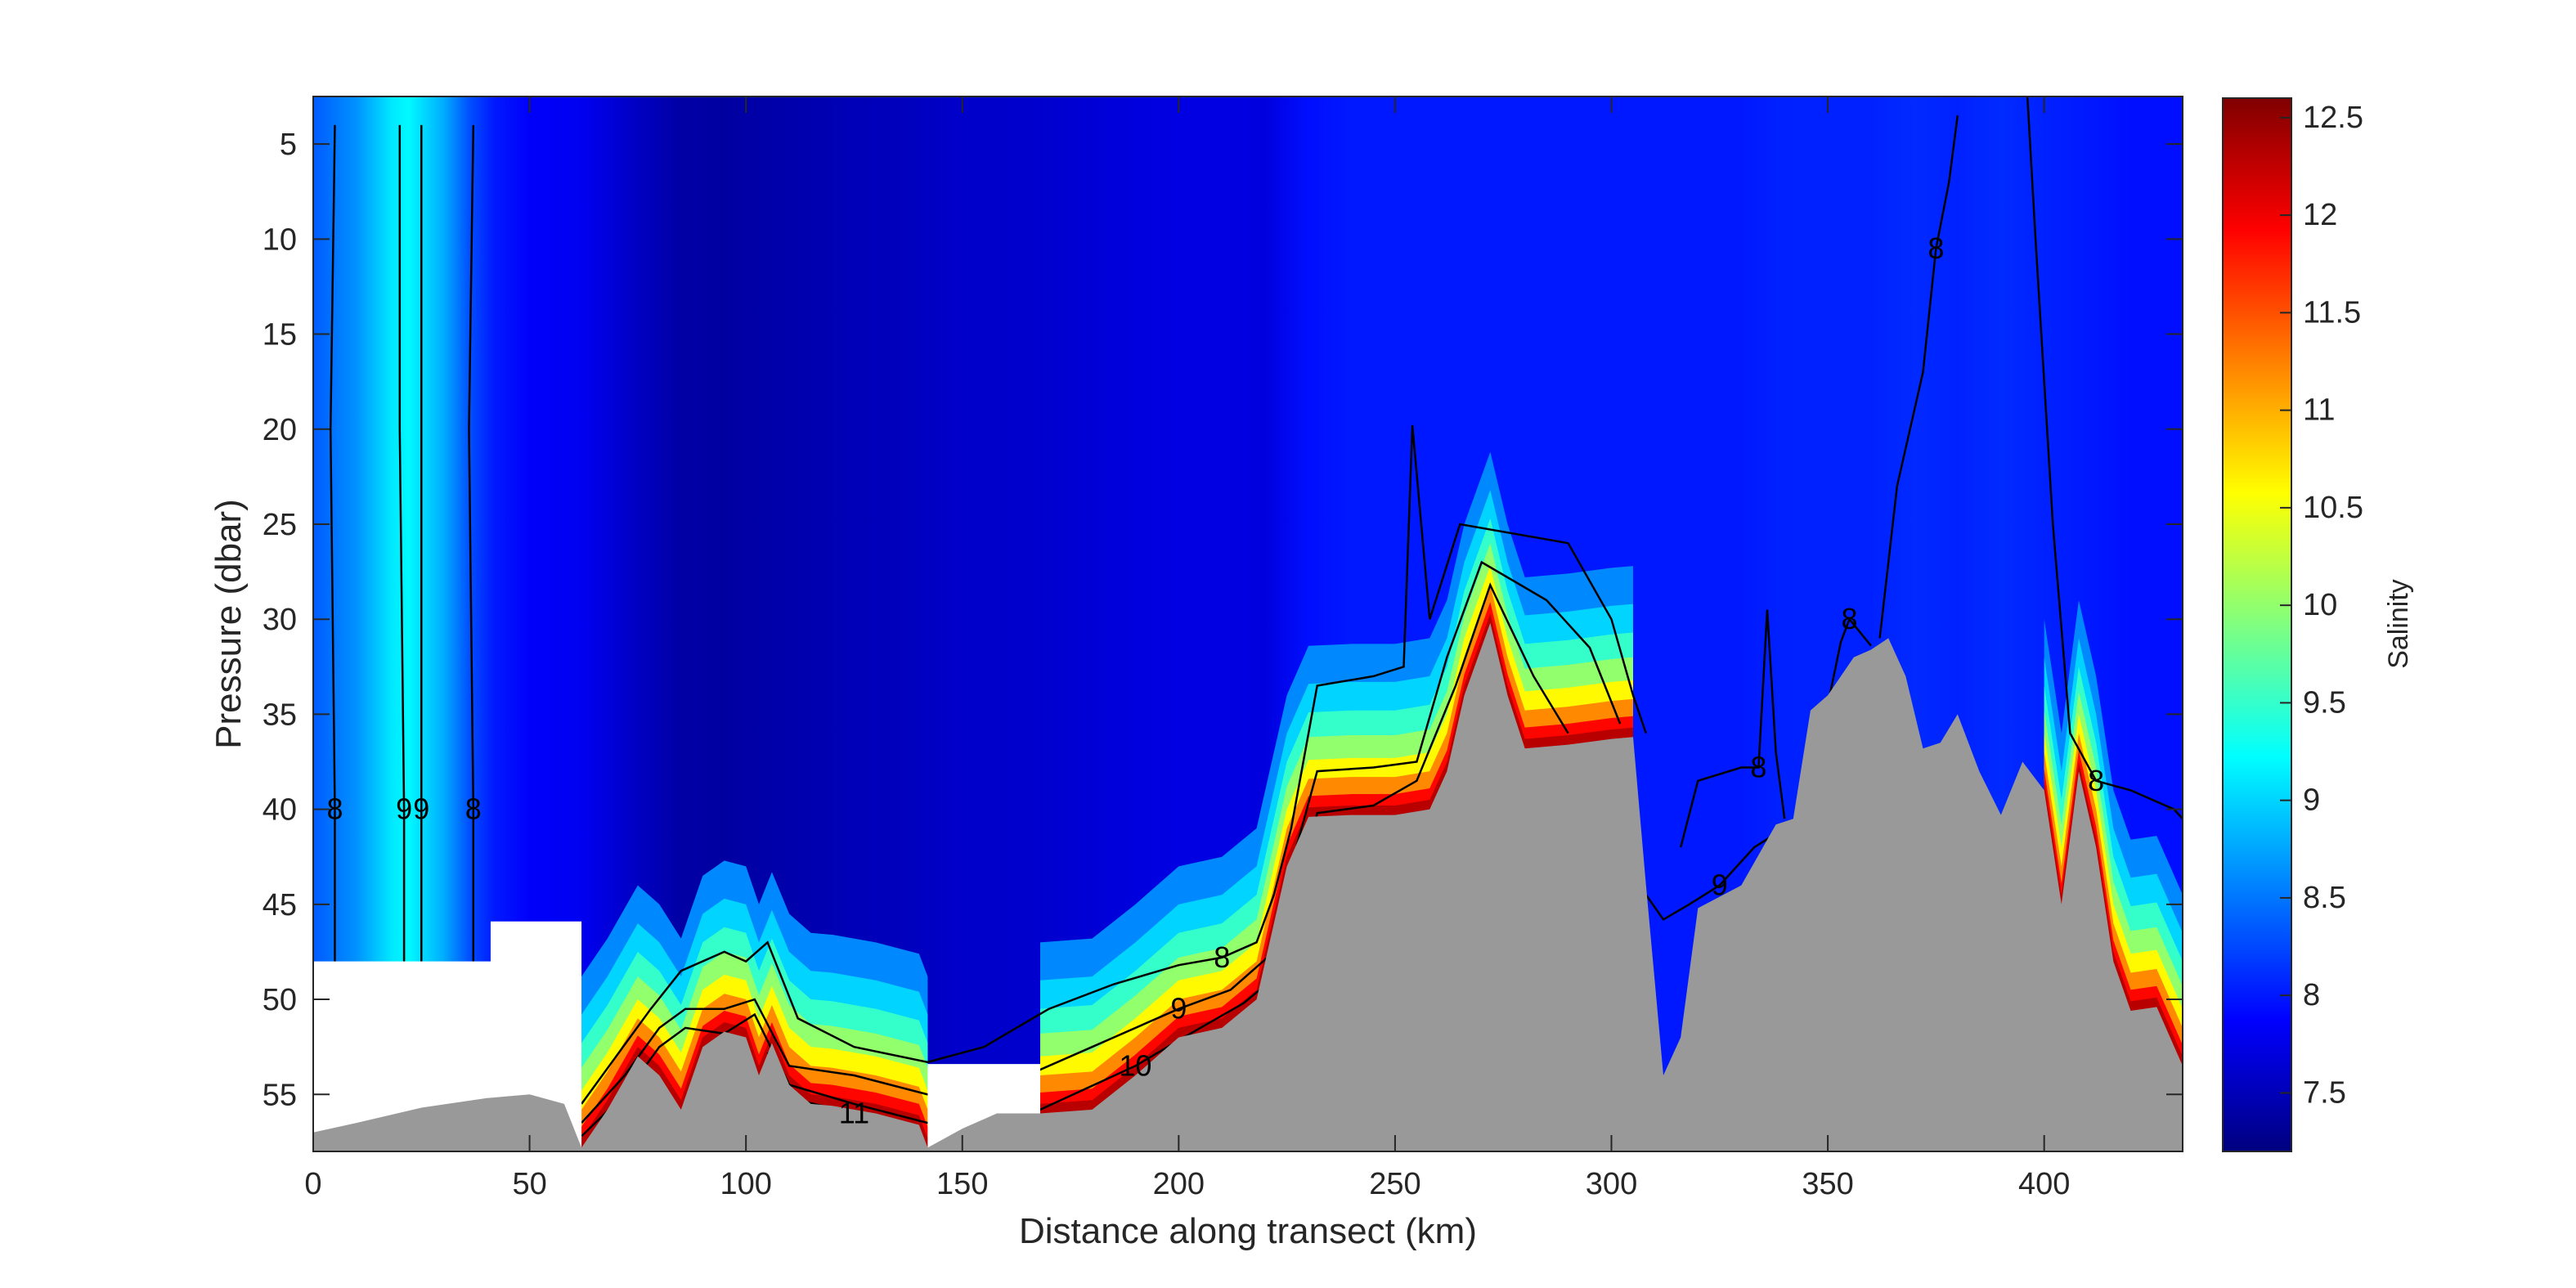  What do you see at coordinates (2311, 995) in the screenshot?
I see `colorbar-tick-label: 8` at bounding box center [2311, 995].